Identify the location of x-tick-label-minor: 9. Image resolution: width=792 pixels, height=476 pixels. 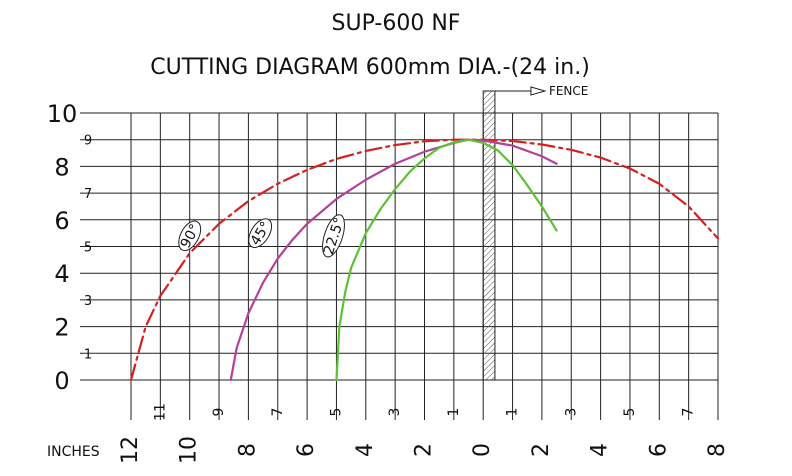
(219, 412).